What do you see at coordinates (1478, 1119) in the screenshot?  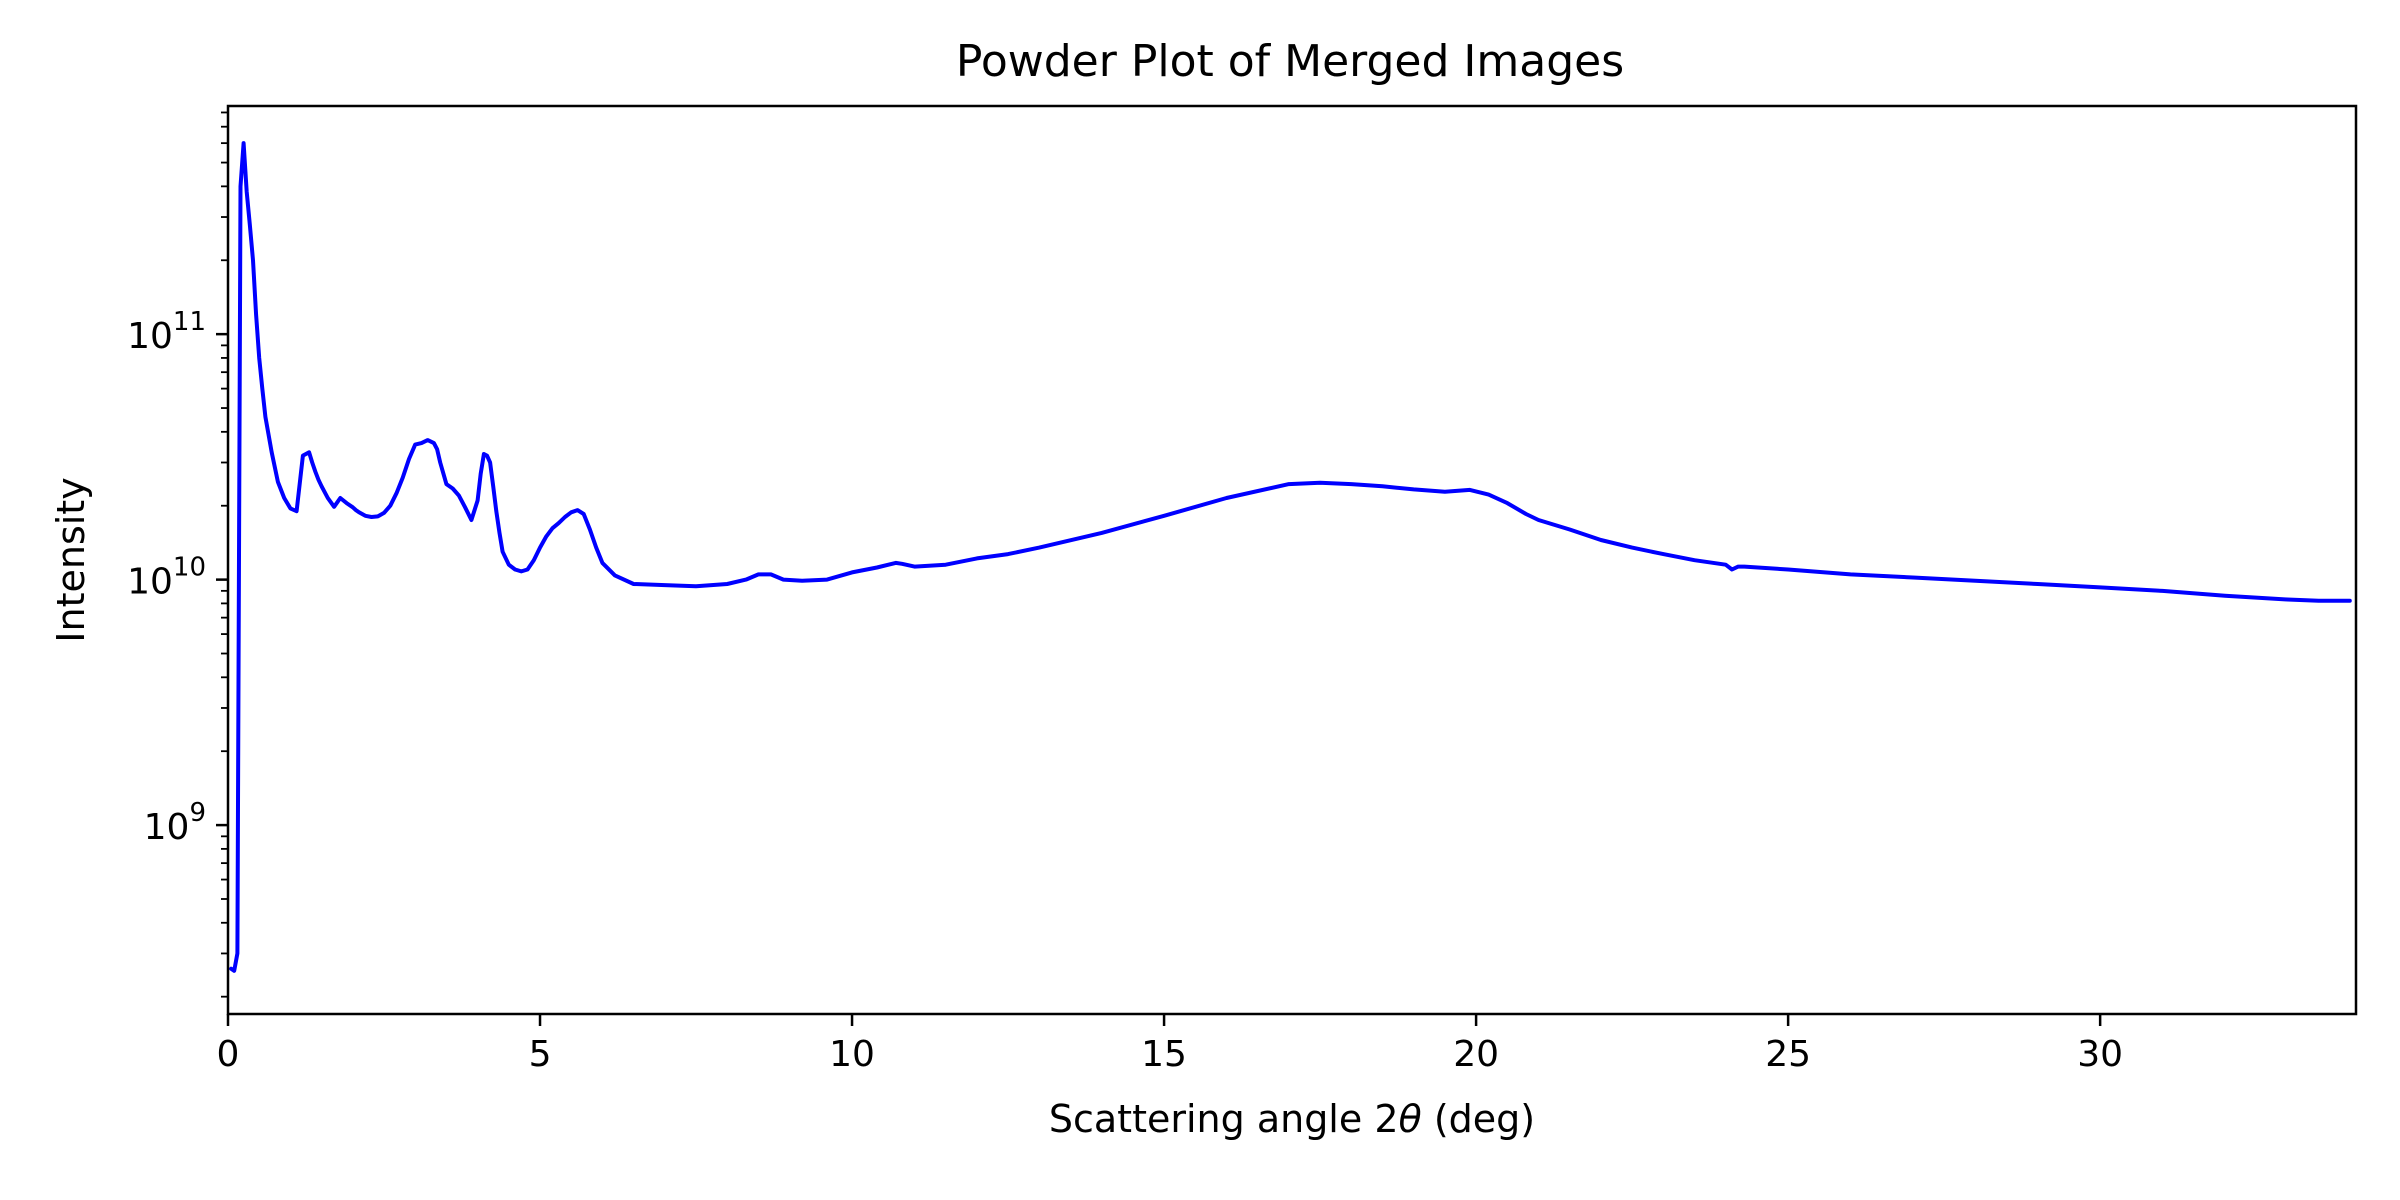 I see `x-axis-label-suffix: (deg)` at bounding box center [1478, 1119].